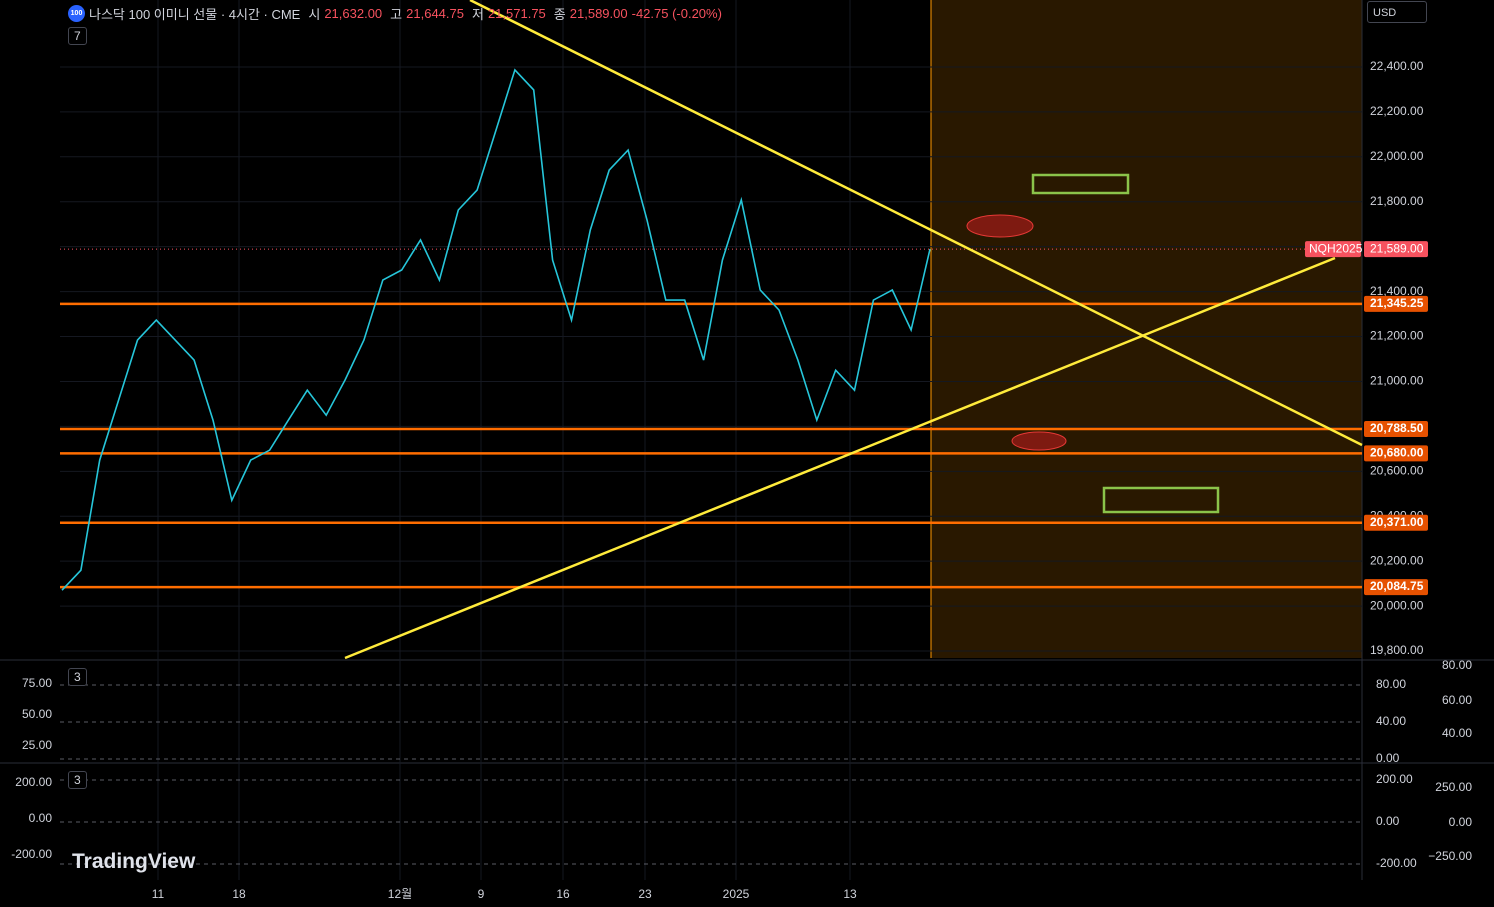 The height and width of the screenshot is (907, 1494). What do you see at coordinates (736, 894) in the screenshot?
I see `x-tick-label: 2025` at bounding box center [736, 894].